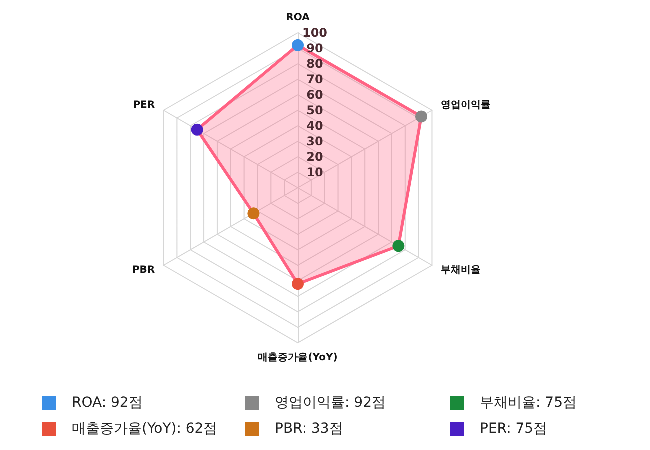  Describe the element at coordinates (315, 141) in the screenshot. I see `y-tick-label: 30` at that location.